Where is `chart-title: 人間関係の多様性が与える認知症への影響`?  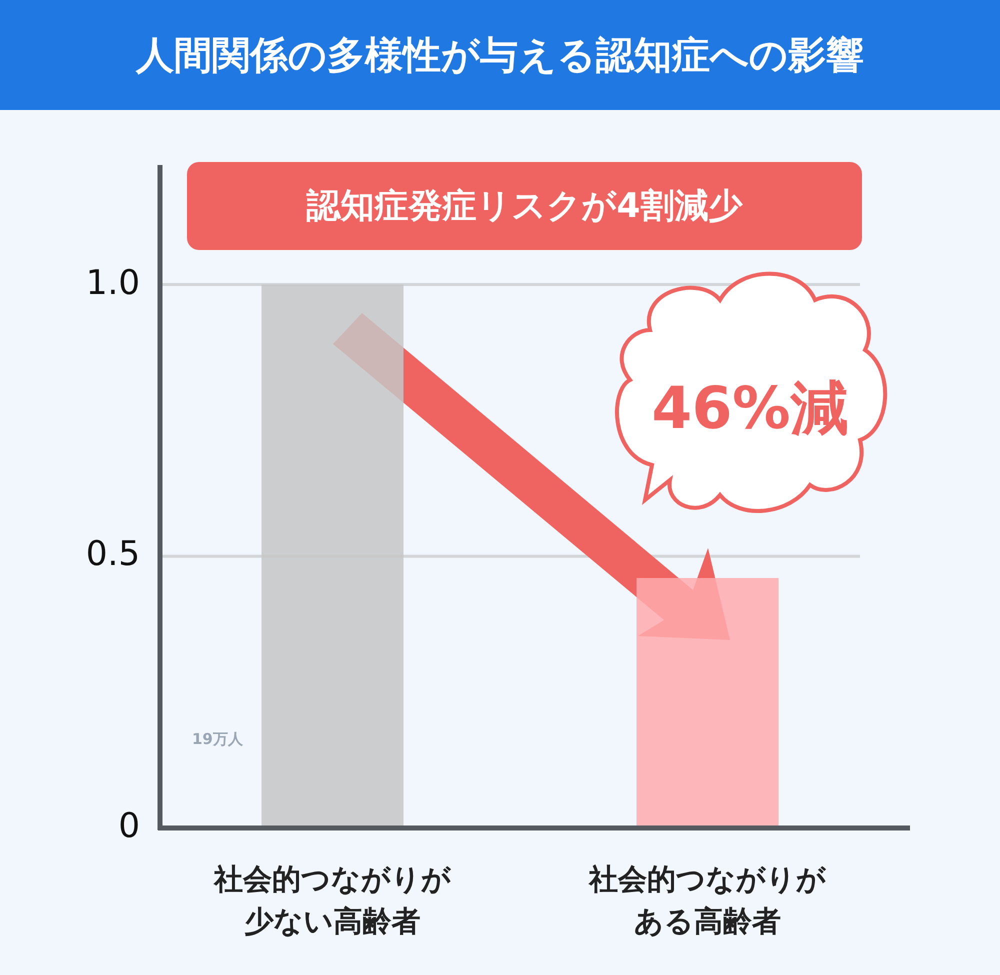
chart-title: 人間関係の多様性が与える認知症への影響 is located at coordinates (500, 55).